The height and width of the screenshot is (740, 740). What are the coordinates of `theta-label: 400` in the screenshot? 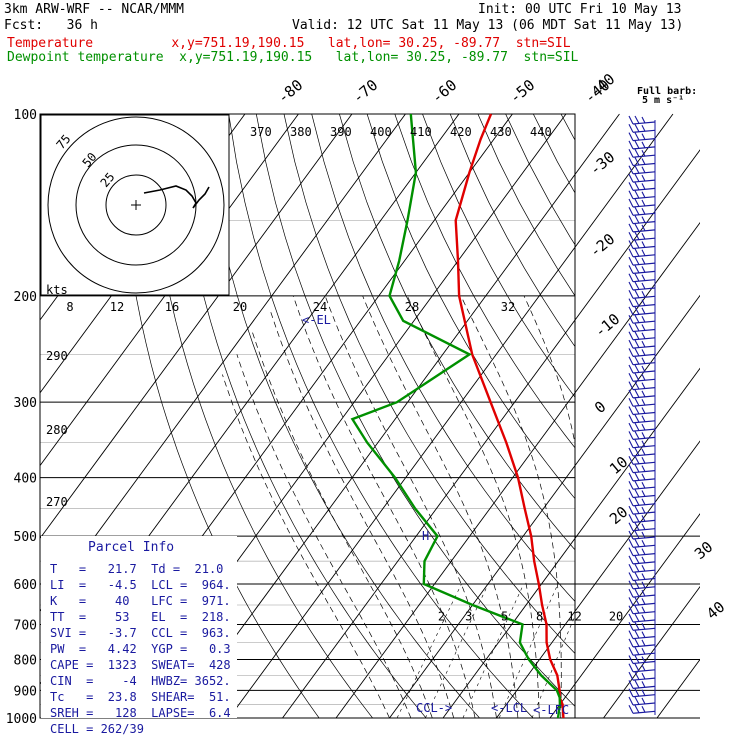 It's located at (381, 132).